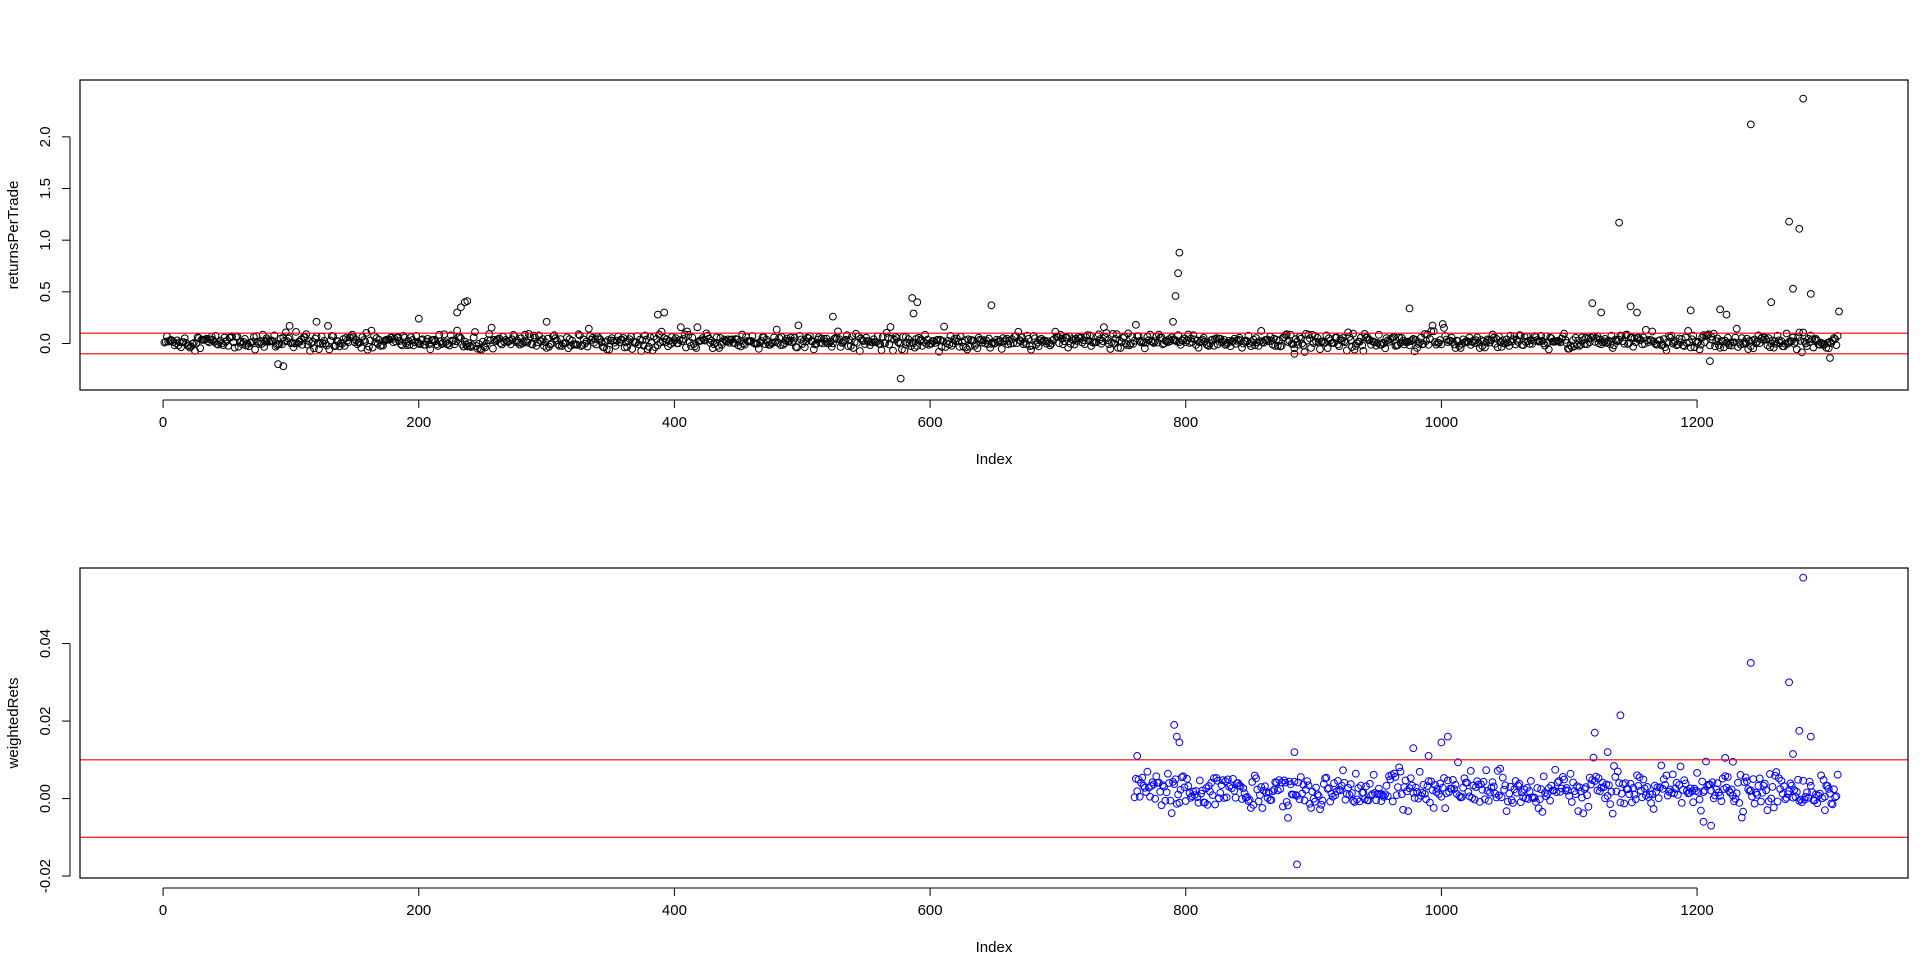 This screenshot has height=962, width=1920. What do you see at coordinates (45, 240) in the screenshot?
I see `y-tick-label: 1.0` at bounding box center [45, 240].